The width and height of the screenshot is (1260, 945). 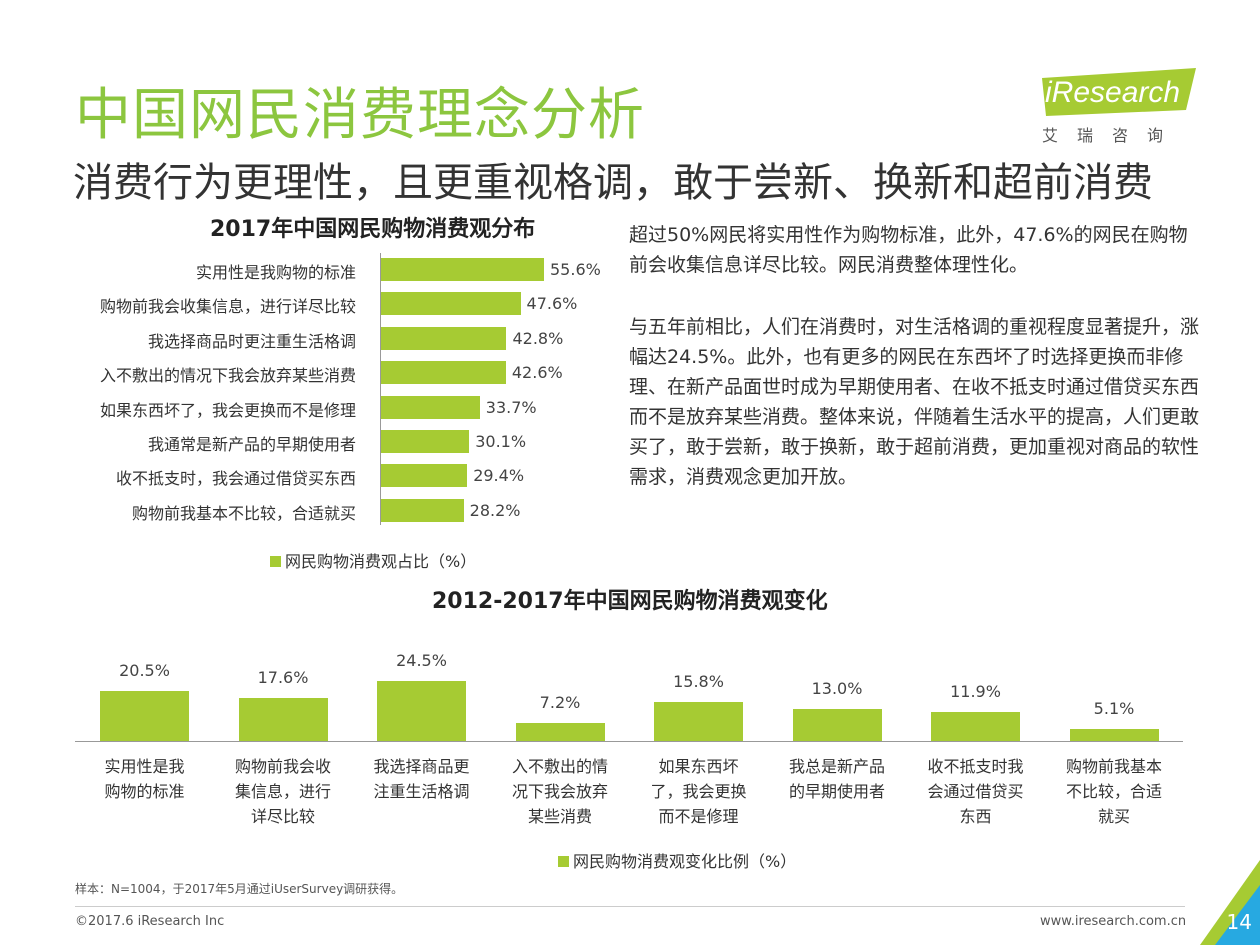 What do you see at coordinates (239, 889) in the screenshot?
I see `sample-note: 样本：N=1004，于2017年5月通过iUserSurvey调研获得。` at bounding box center [239, 889].